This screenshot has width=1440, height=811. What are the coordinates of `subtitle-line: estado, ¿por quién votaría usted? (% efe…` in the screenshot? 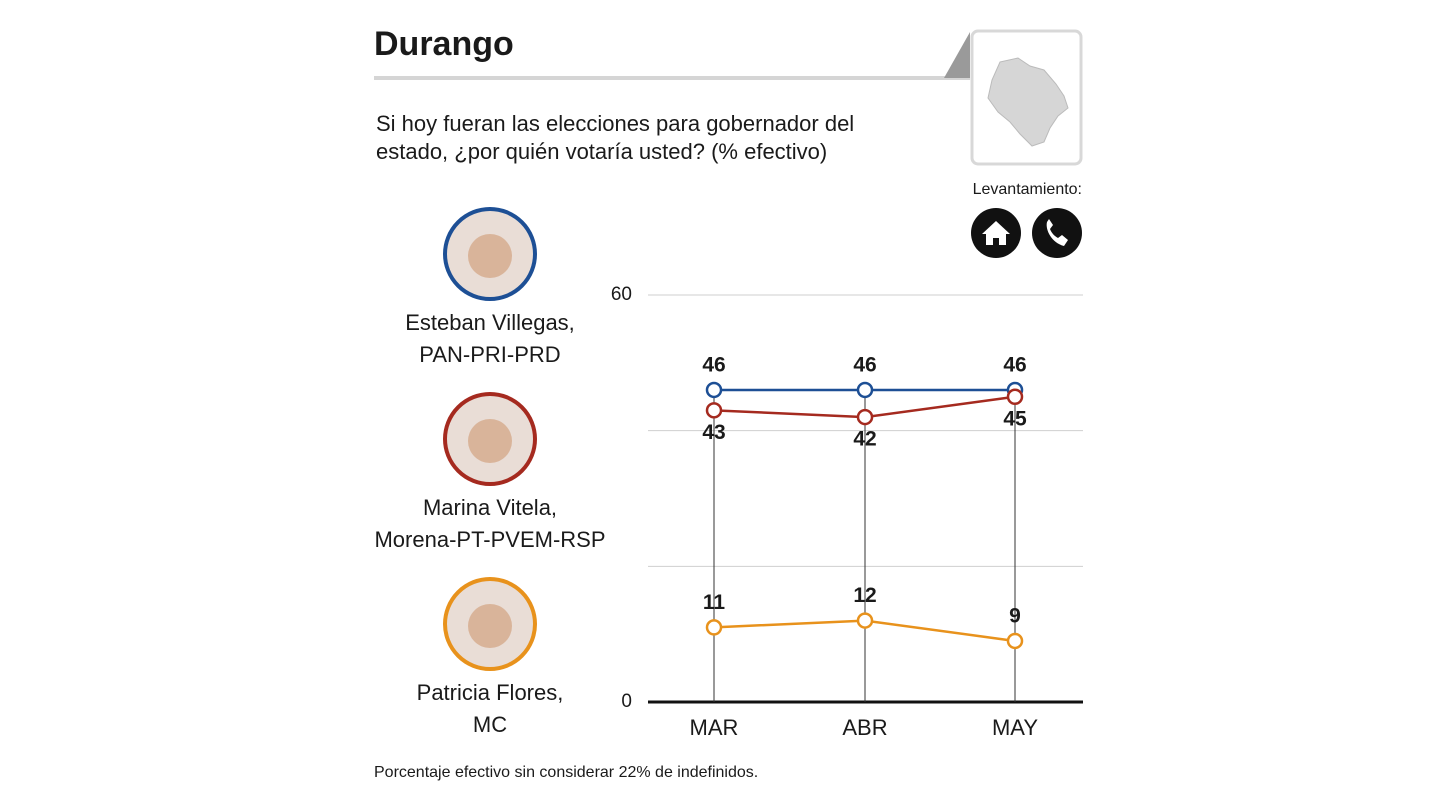 It's located at (601, 151).